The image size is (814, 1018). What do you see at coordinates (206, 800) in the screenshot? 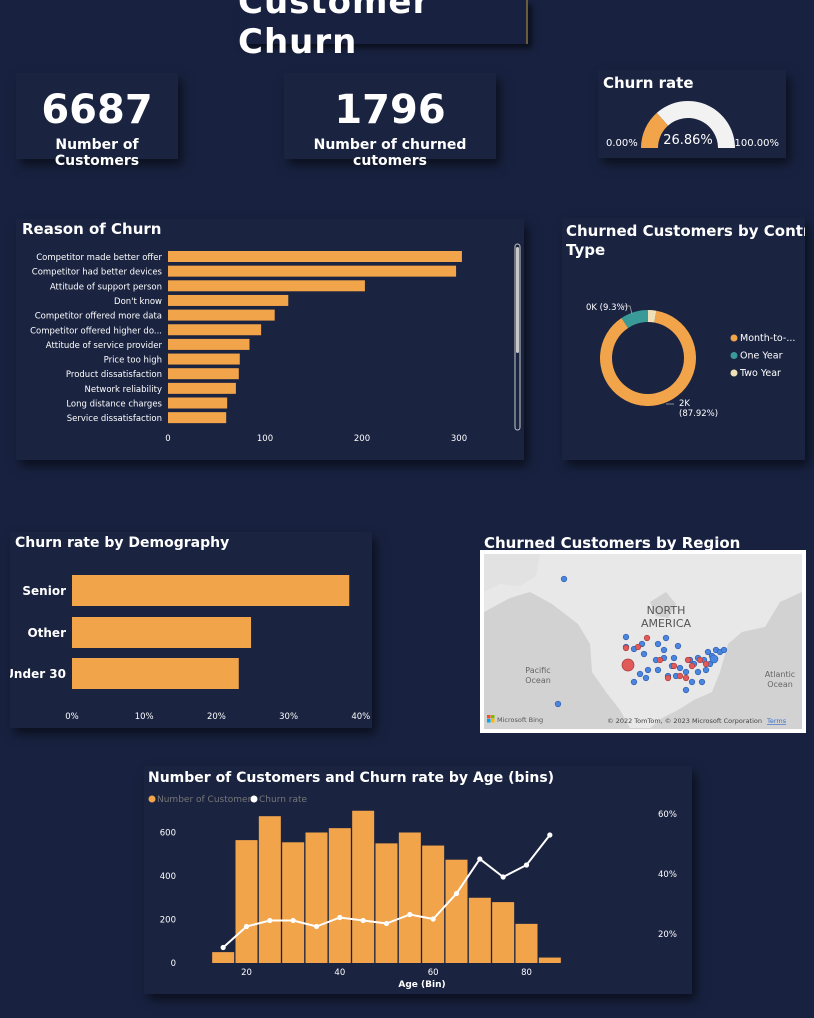
I see `age-legend-label-customers: Number of Customers` at bounding box center [206, 800].